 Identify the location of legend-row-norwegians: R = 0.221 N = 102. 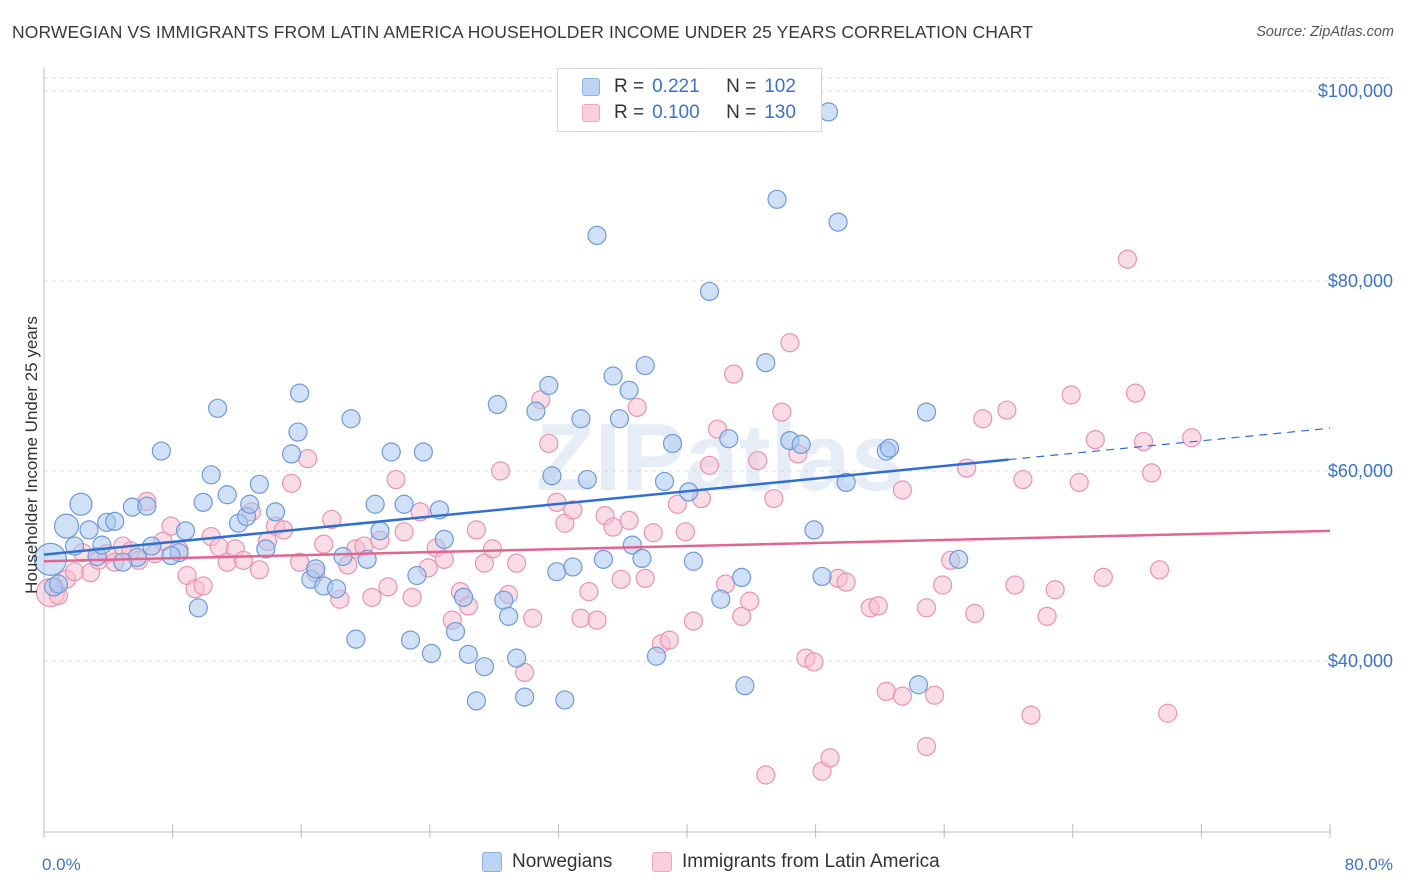
(689, 87).